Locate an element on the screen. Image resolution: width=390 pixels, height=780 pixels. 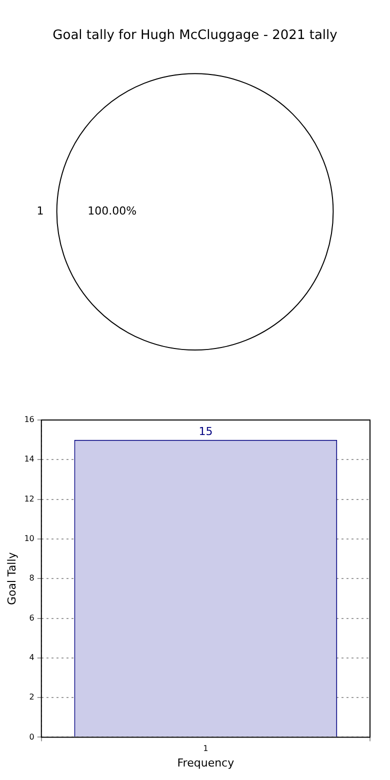
data-label: 15 is located at coordinates (205, 431).